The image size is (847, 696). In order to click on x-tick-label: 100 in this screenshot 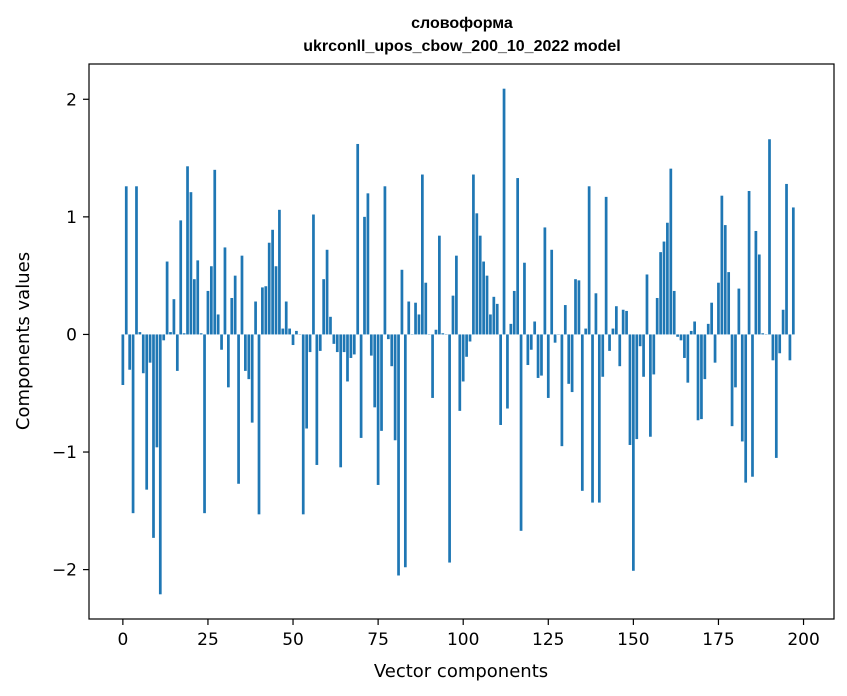, I will do `click(463, 640)`.